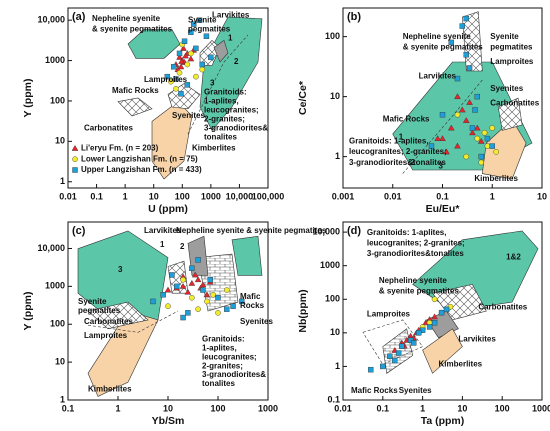  Describe the element at coordinates (337, 366) in the screenshot. I see `y-tick-label: 1` at that location.